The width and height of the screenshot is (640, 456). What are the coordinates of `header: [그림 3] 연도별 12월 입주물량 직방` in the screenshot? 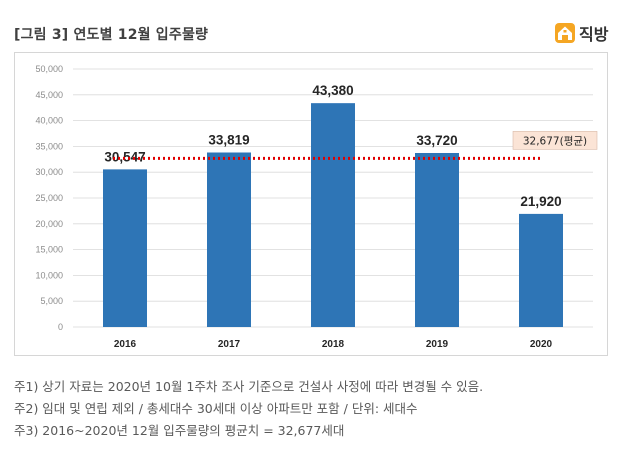 It's located at (320, 25).